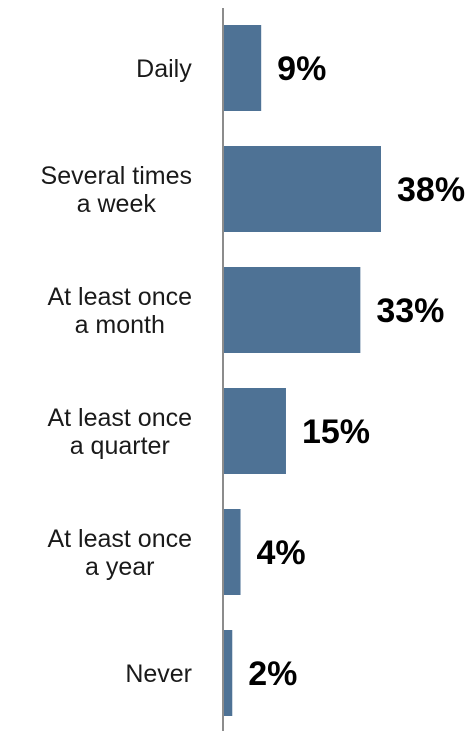 This screenshot has height=731, width=473. I want to click on category-label-line: a month, so click(120, 325).